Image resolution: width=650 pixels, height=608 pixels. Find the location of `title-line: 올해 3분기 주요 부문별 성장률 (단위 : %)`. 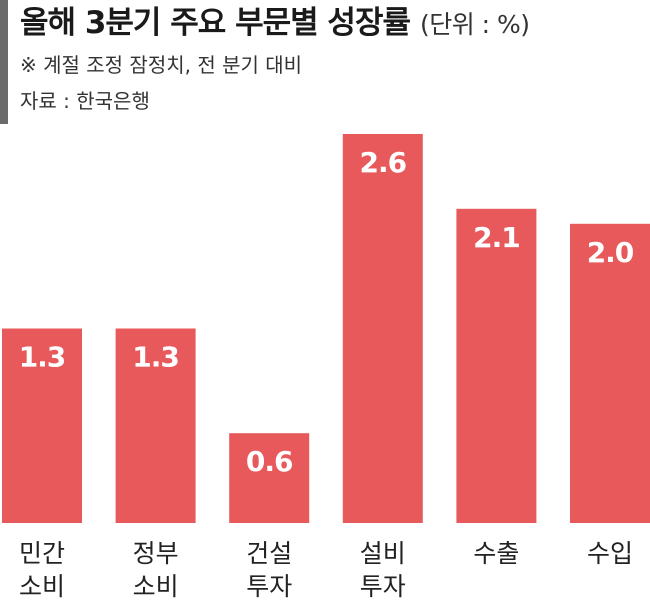

title-line: 올해 3분기 주요 부문별 성장률 (단위 : %) is located at coordinates (332, 23).